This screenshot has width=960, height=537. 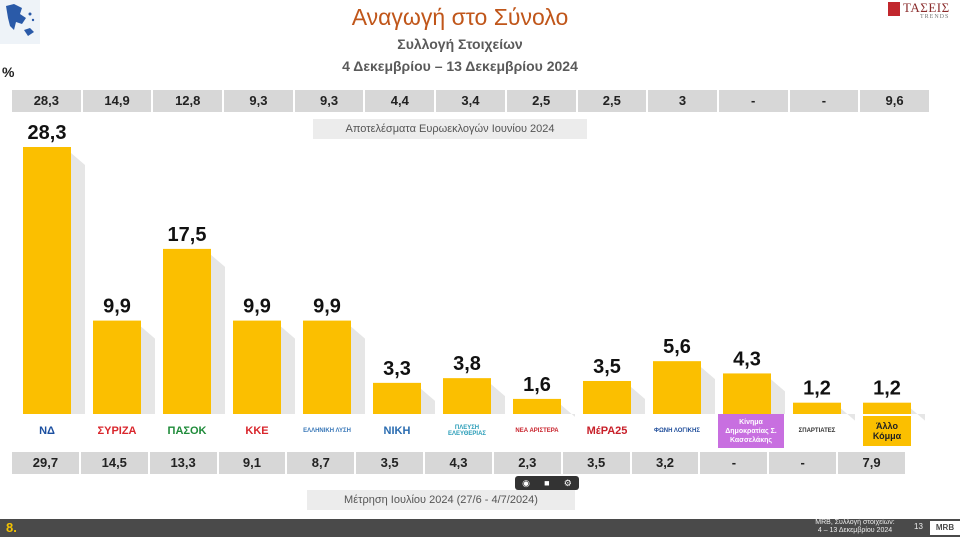 I want to click on party-logo-text: ΚΚΕ, so click(x=257, y=431).